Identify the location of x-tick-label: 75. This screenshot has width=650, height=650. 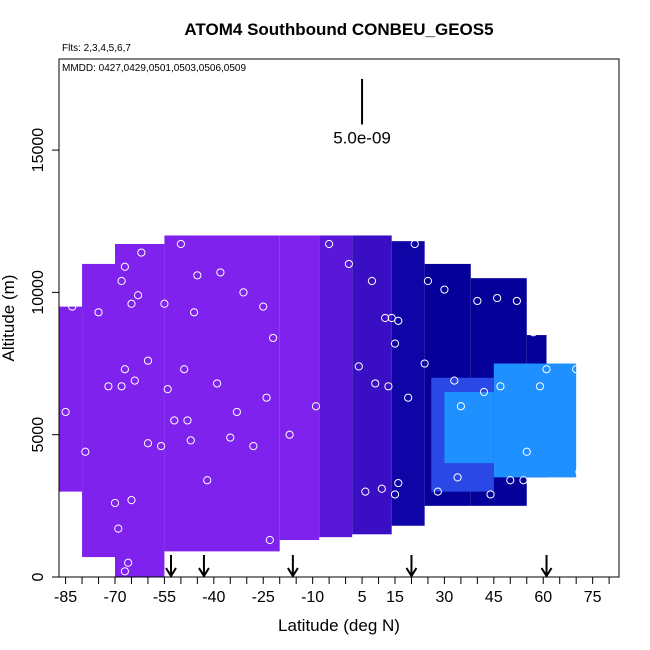
(593, 597).